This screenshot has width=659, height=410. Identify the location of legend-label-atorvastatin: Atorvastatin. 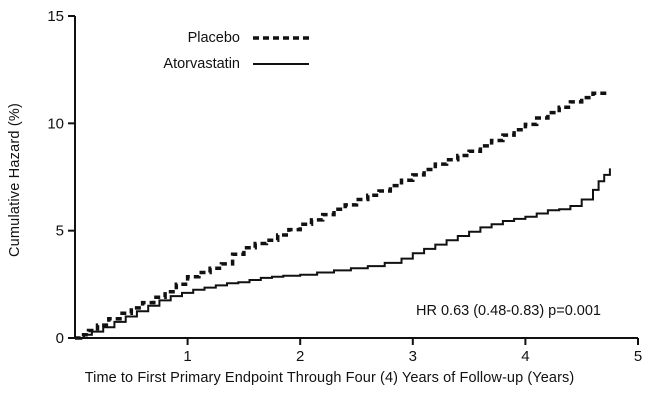
(201, 64).